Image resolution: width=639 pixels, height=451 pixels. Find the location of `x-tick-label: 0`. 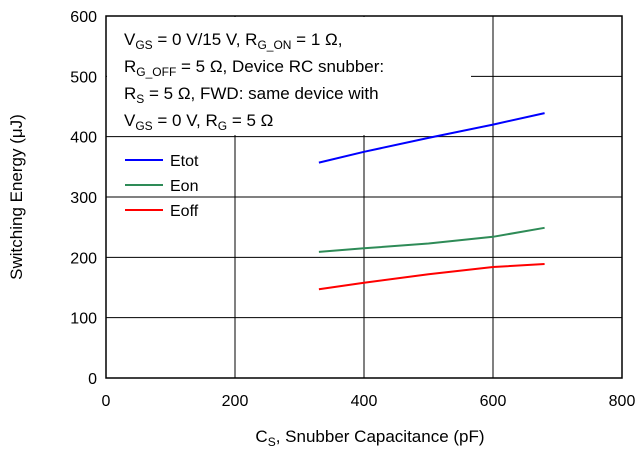

x-tick-label: 0 is located at coordinates (106, 401).